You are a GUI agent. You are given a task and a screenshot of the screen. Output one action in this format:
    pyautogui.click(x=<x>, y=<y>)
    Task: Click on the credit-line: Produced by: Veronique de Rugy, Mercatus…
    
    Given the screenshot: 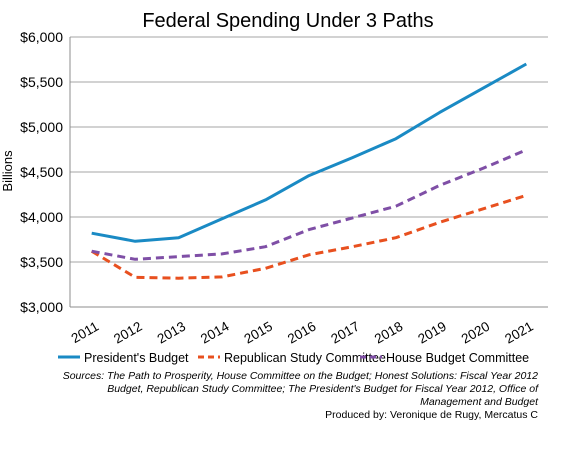 What is the action you would take?
    pyautogui.click(x=431, y=415)
    